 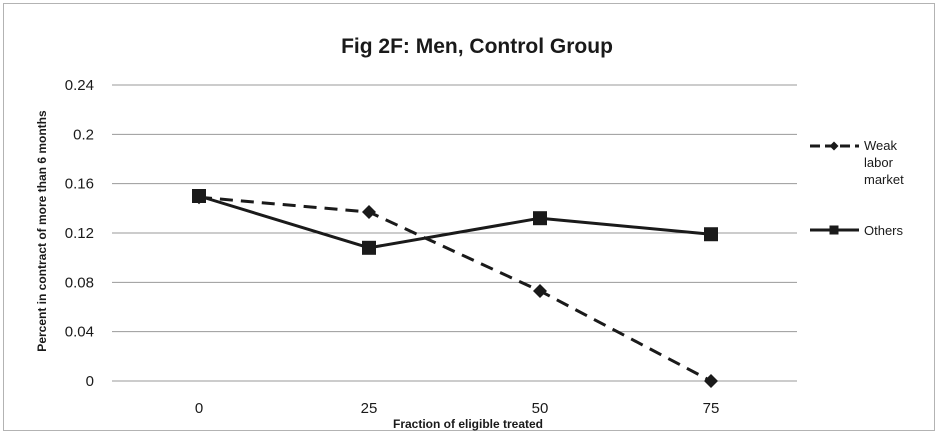 What do you see at coordinates (90, 381) in the screenshot?
I see `y-tick-label: 0` at bounding box center [90, 381].